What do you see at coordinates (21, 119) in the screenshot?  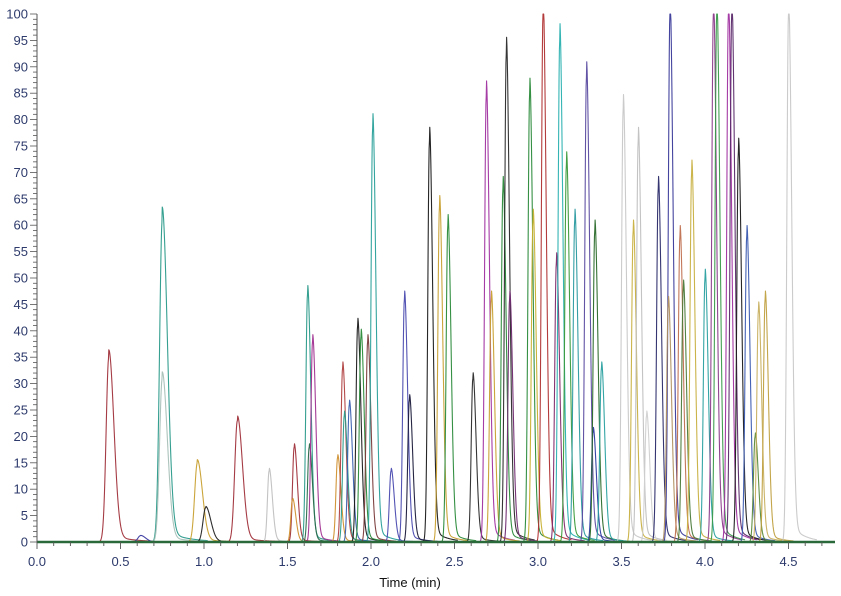 I see `y-tick-label: 80` at bounding box center [21, 119].